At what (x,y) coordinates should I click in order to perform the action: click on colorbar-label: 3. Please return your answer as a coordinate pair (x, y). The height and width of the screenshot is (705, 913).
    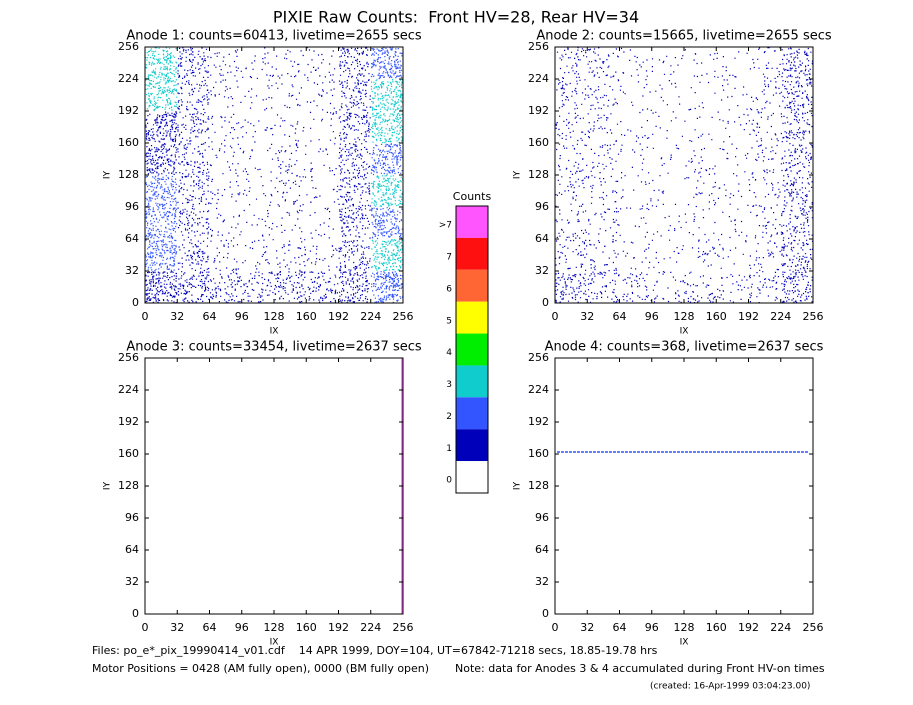
    Looking at the image, I should click on (449, 385).